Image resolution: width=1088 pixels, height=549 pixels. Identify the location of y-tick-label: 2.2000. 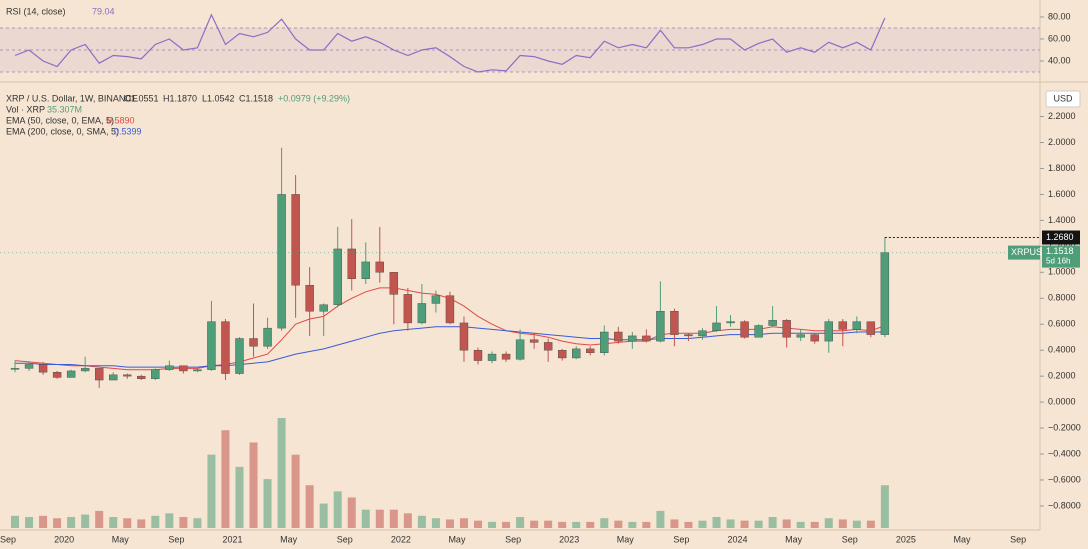
(1062, 116).